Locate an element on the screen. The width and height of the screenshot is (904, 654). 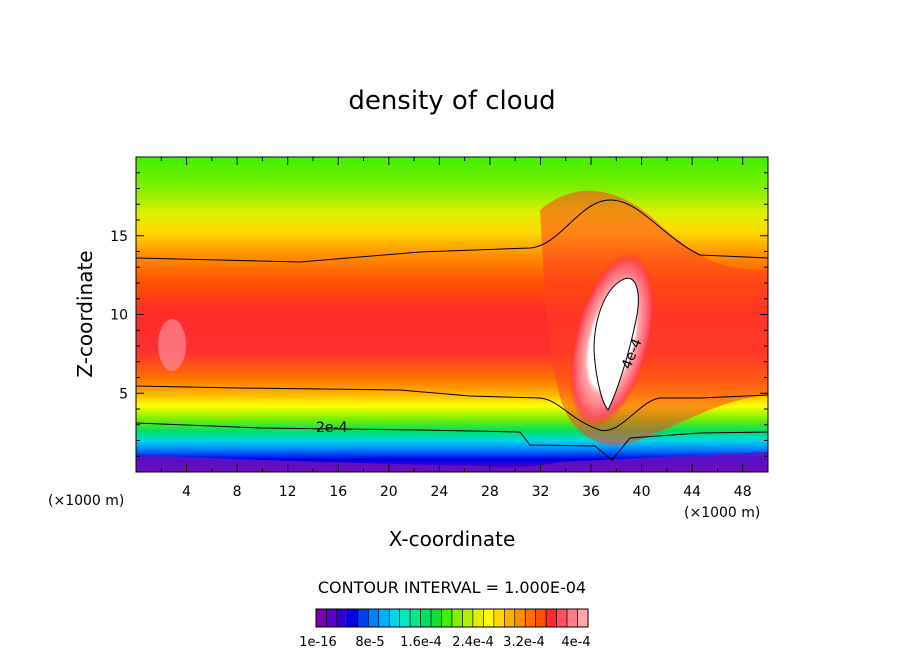
chart-title: density of cloud is located at coordinates (452, 101).